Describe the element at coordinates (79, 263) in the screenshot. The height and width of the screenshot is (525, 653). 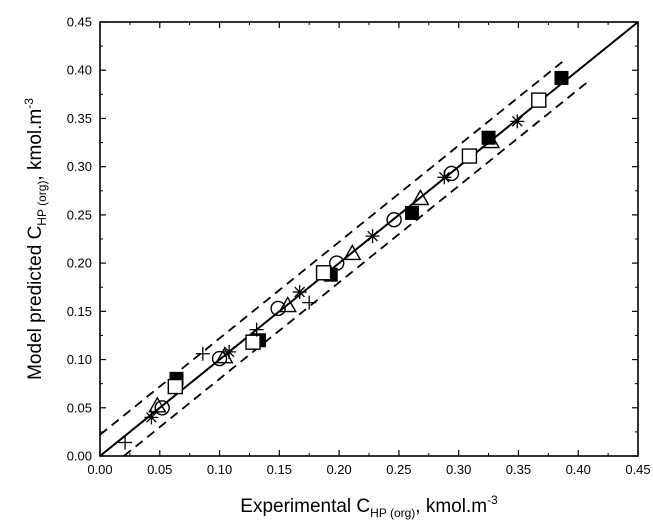
I see `y-tick-label: 0.20` at that location.